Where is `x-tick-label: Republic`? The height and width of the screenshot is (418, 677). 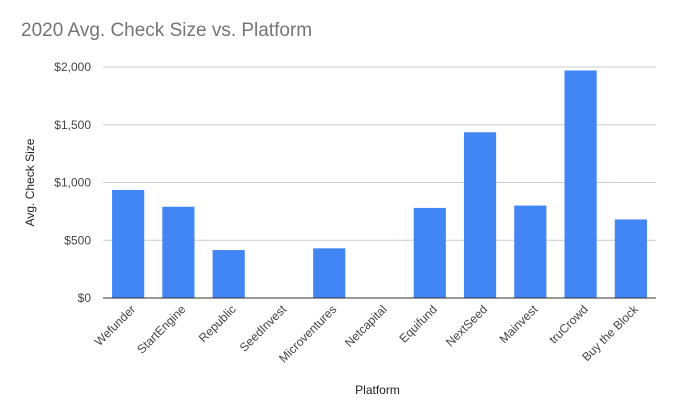
x-tick-label: Republic is located at coordinates (217, 323).